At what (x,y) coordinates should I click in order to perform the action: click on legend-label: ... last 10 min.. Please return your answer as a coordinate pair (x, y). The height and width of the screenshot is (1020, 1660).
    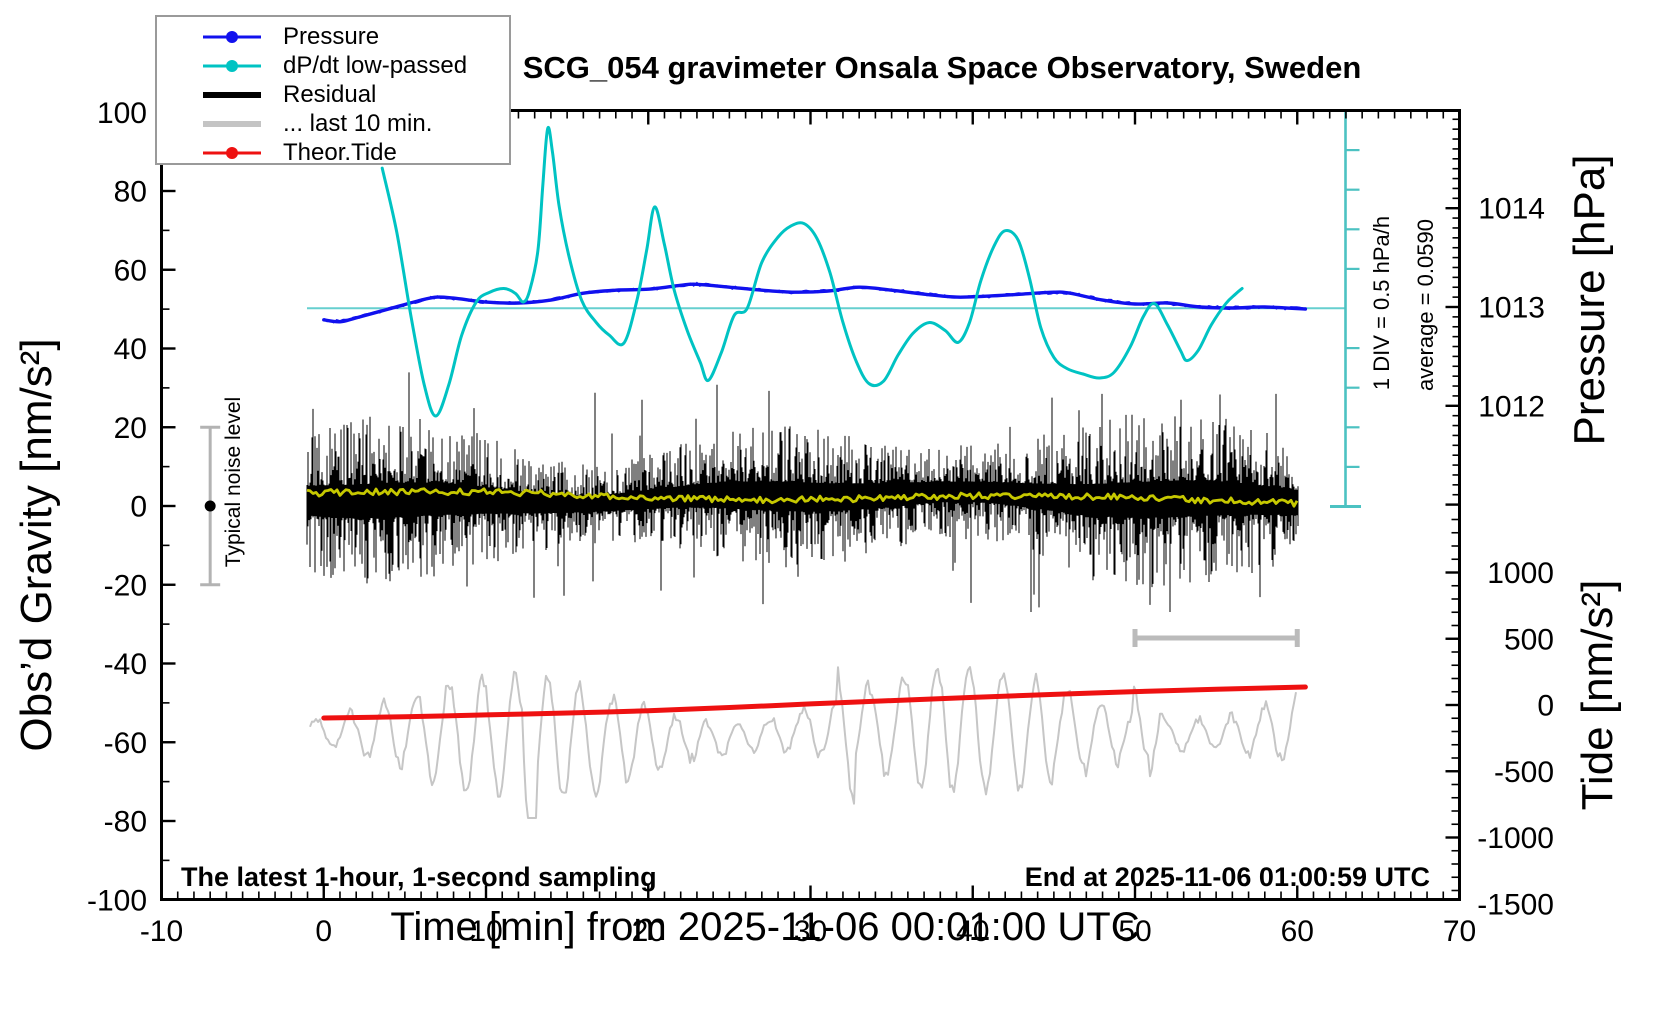
    Looking at the image, I should click on (358, 123).